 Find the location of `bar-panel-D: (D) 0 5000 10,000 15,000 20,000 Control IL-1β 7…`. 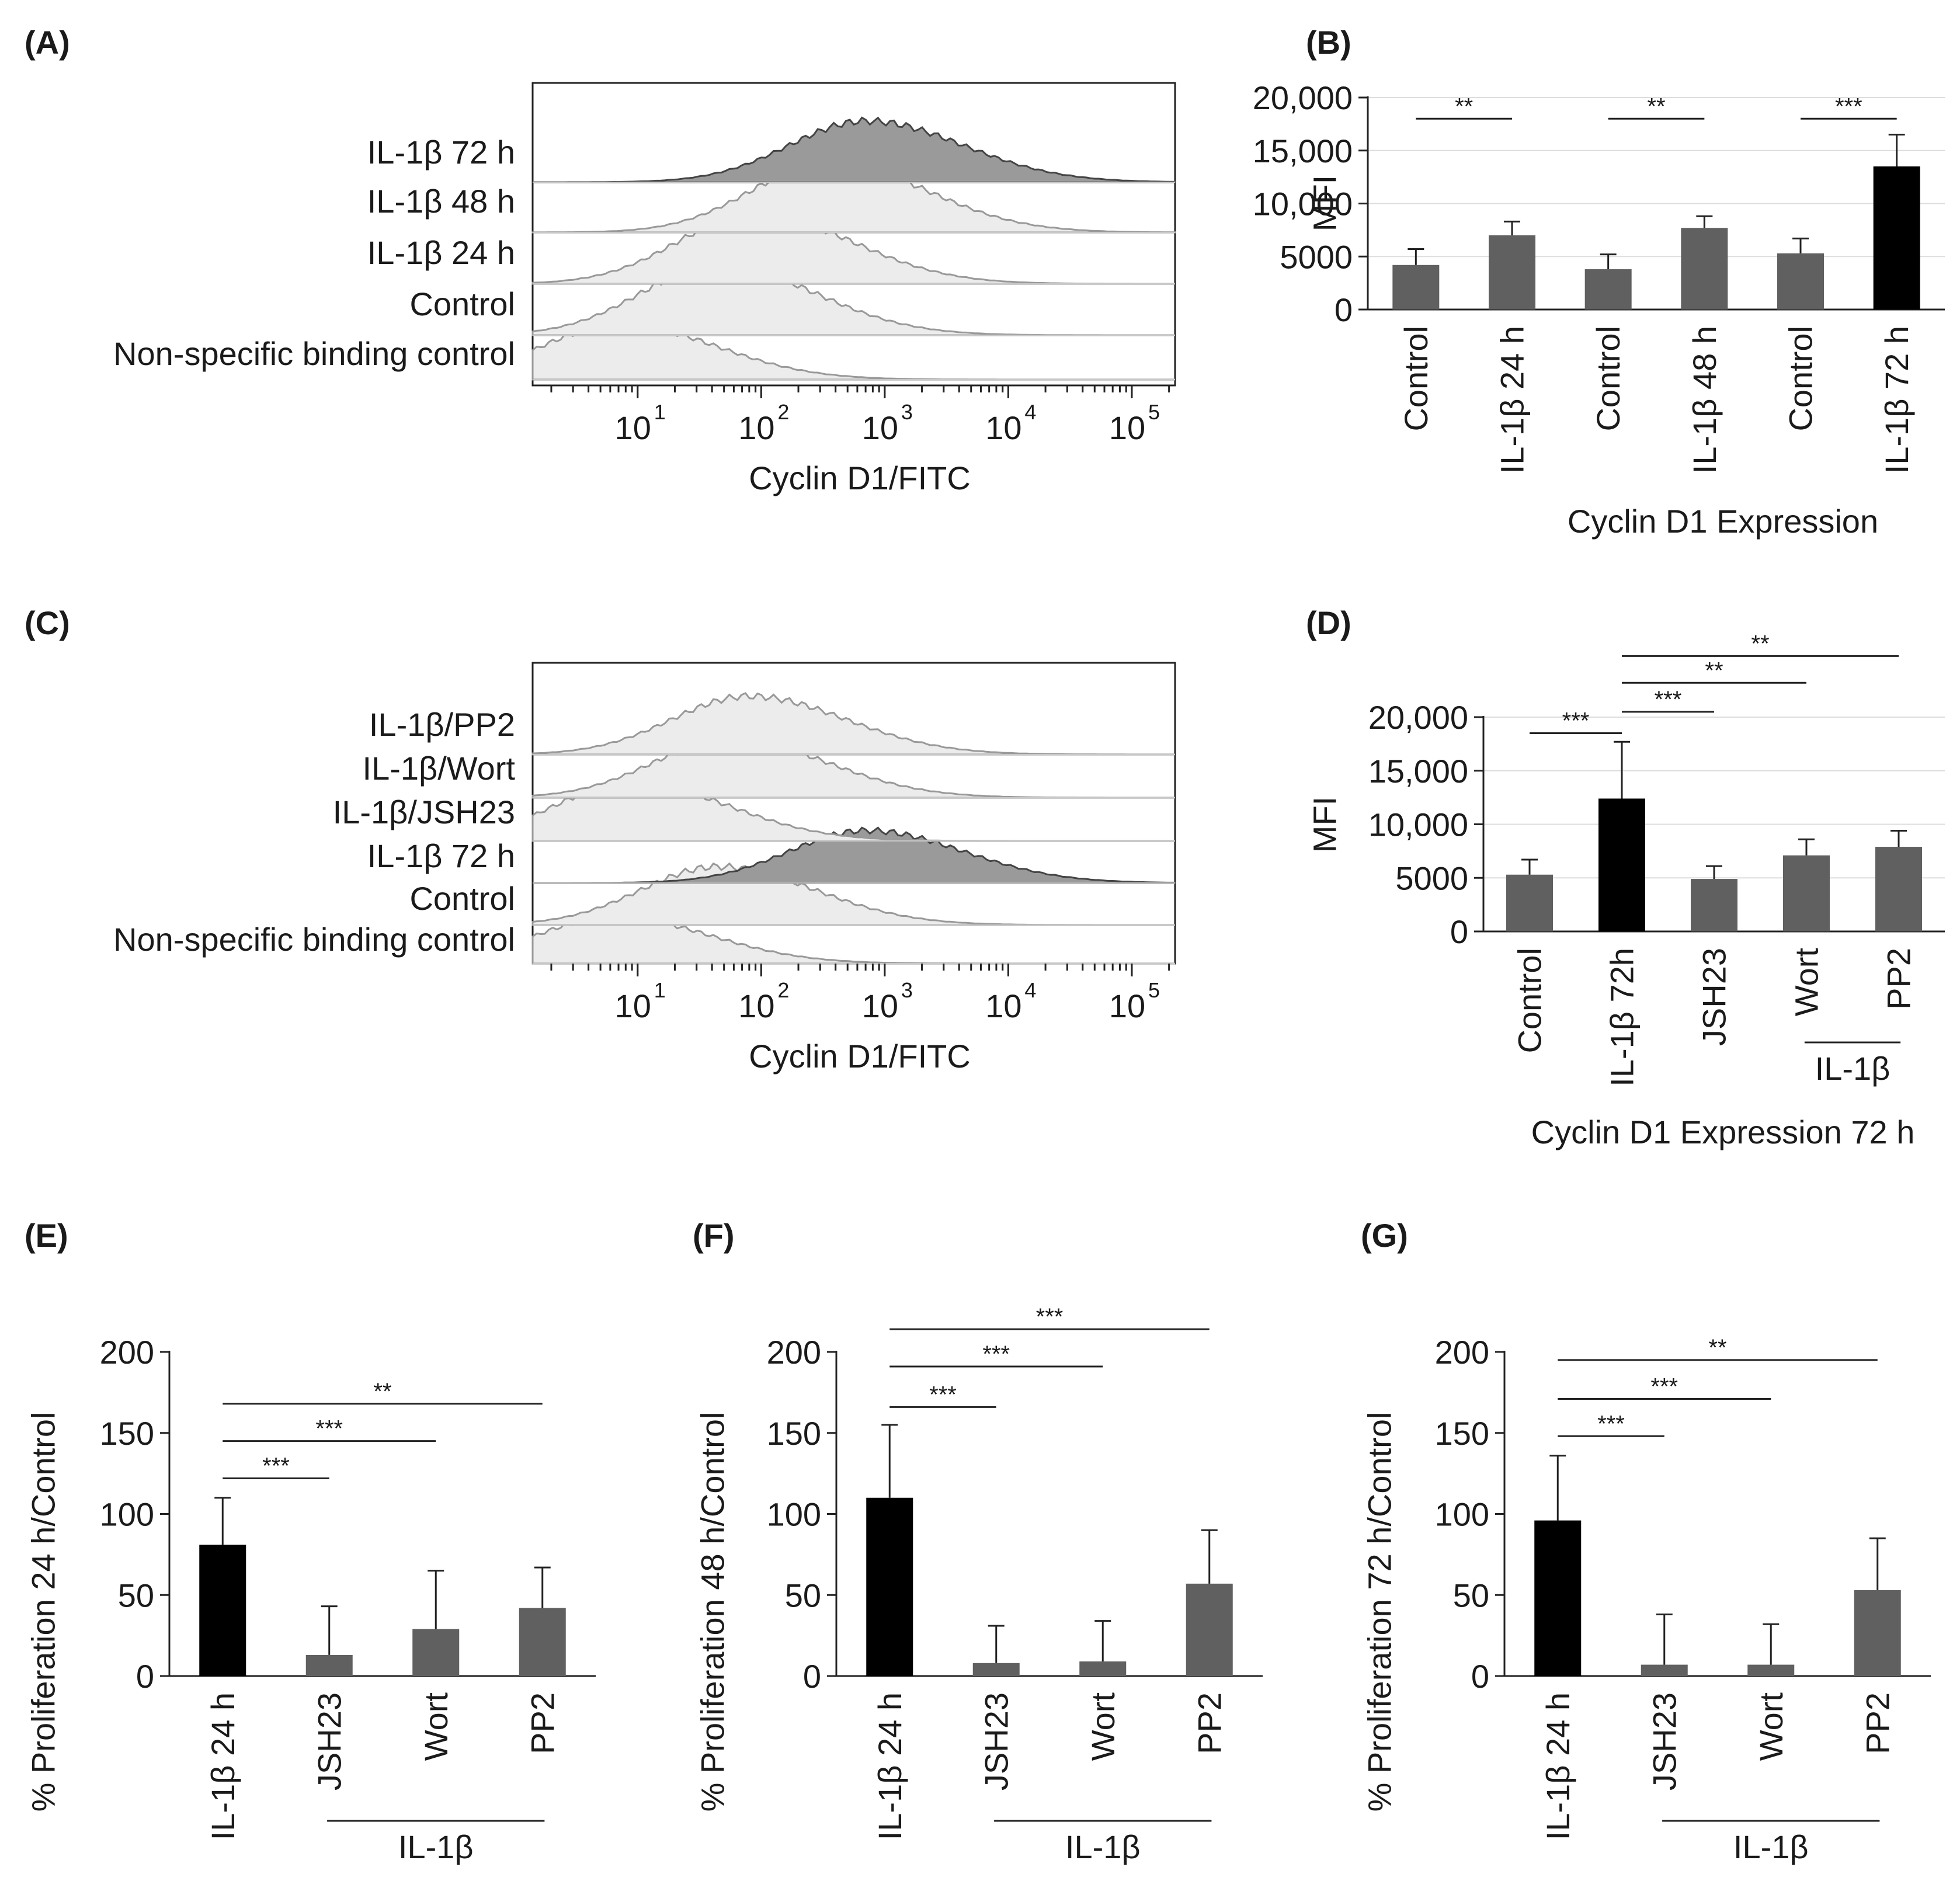

bar-panel-D: (D) 0 5000 10,000 15,000 20,000 Control IL-1β 7… is located at coordinates (1625, 877).